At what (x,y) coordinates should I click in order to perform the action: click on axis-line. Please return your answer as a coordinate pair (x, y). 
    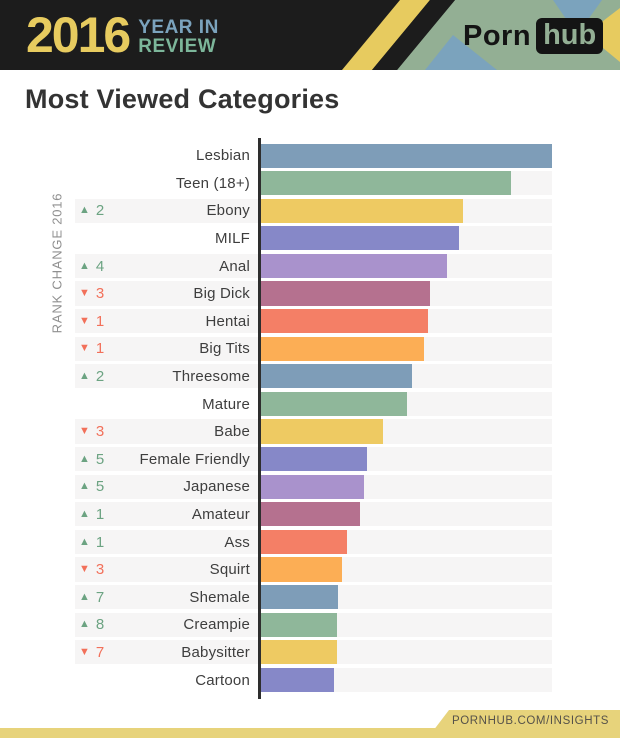
    Looking at the image, I should click on (259, 418).